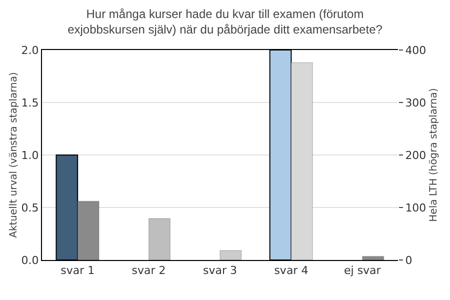  What do you see at coordinates (220, 271) in the screenshot?
I see `x-tick-label: svar 3` at bounding box center [220, 271].